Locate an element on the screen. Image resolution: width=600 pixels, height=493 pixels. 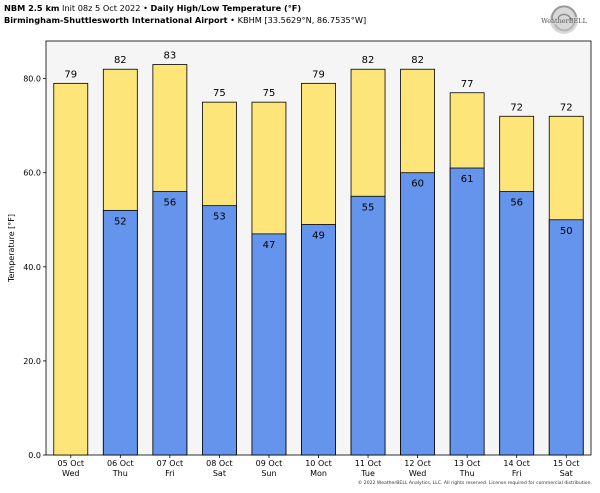
init-time: Init 08z 5 Oct 2022 is located at coordinates (101, 8).